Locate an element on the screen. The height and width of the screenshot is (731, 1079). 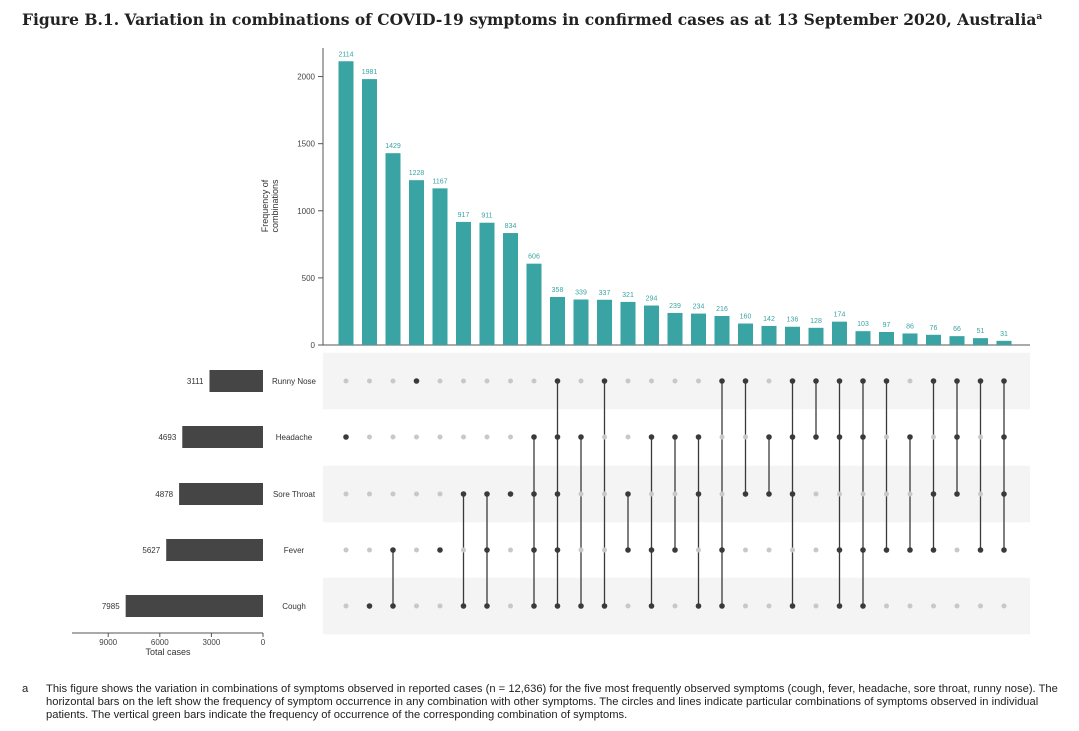
bar-value-label: 31 is located at coordinates (1004, 334).